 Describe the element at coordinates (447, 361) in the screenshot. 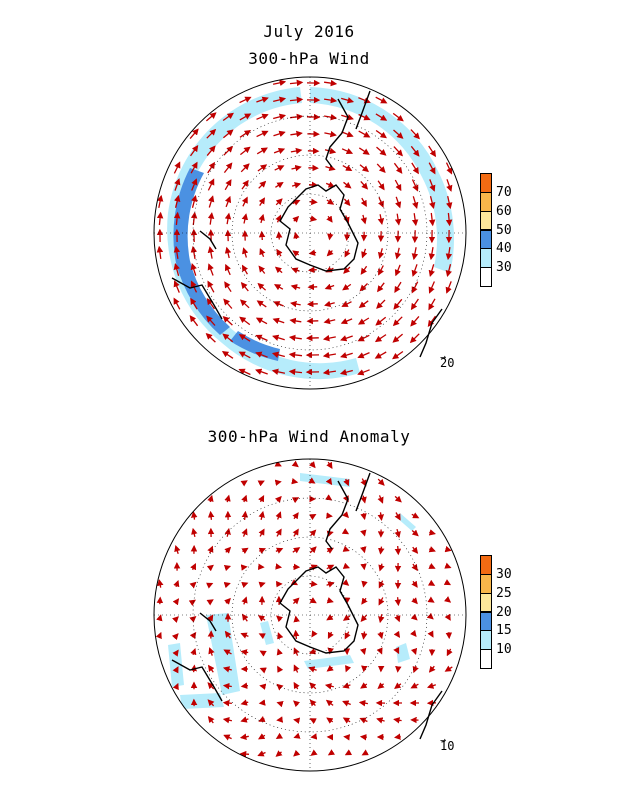

I see `reference-vector: → 20` at that location.